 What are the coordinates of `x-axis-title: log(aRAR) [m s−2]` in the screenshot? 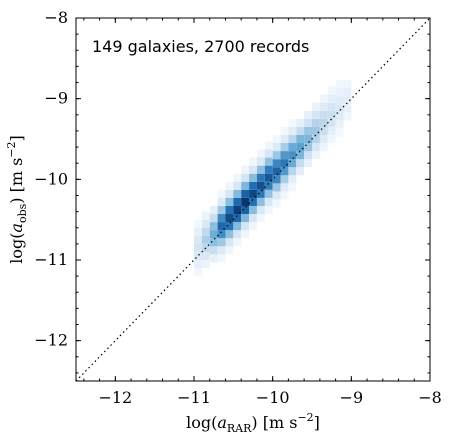 It's located at (253, 423).